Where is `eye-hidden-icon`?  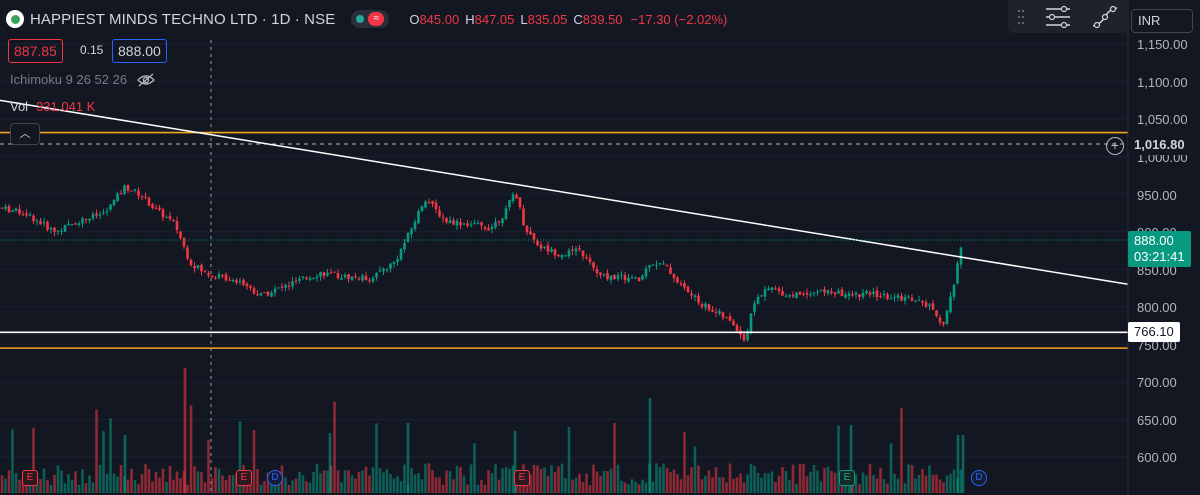 eye-hidden-icon is located at coordinates (146, 80).